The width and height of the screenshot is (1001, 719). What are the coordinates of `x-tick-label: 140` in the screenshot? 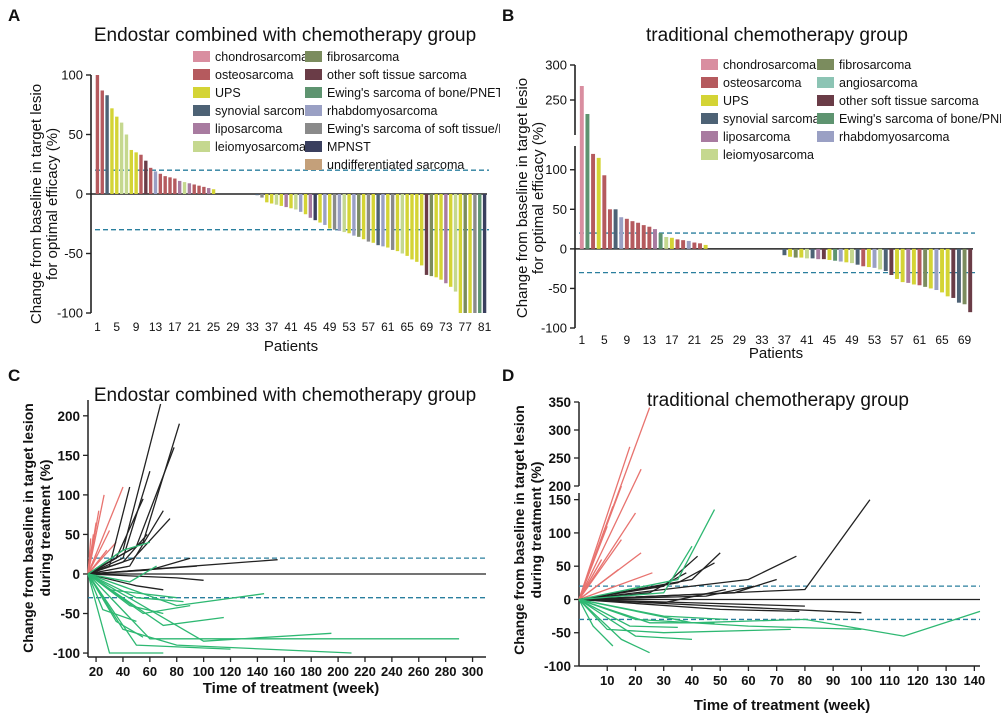 It's located at (258, 671).